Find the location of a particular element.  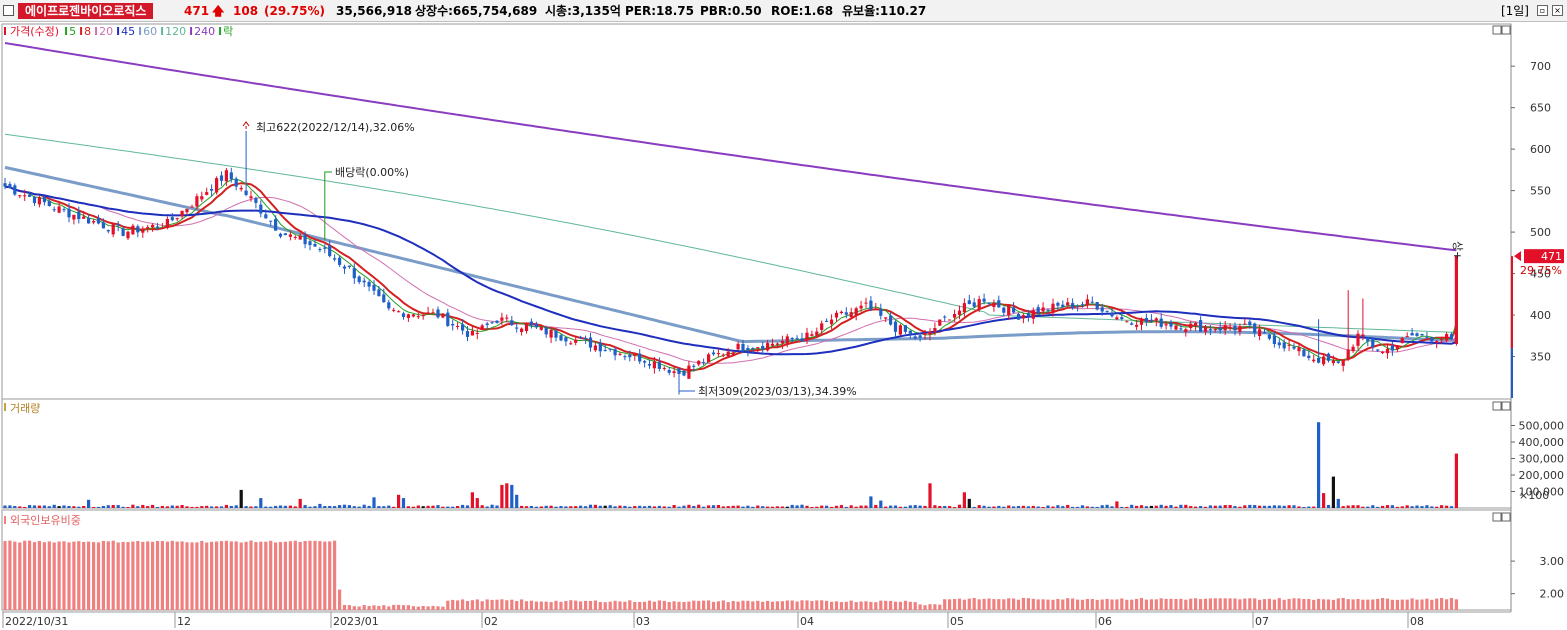

close-icon: × is located at coordinates (1557, 10).